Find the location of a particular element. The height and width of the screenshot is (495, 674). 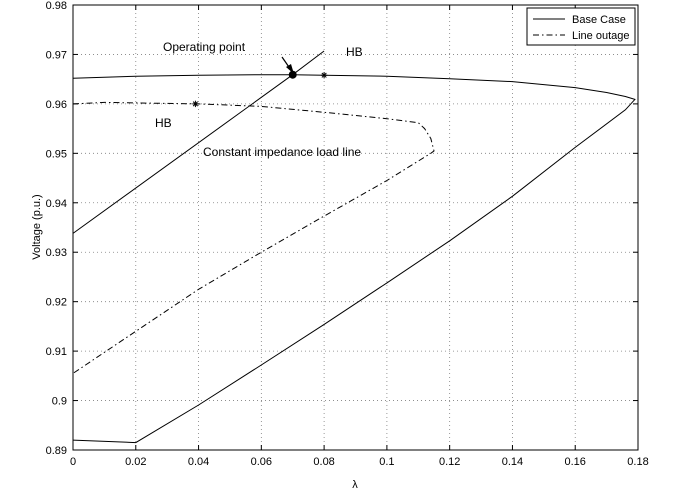

legend-box is located at coordinates (581, 26).